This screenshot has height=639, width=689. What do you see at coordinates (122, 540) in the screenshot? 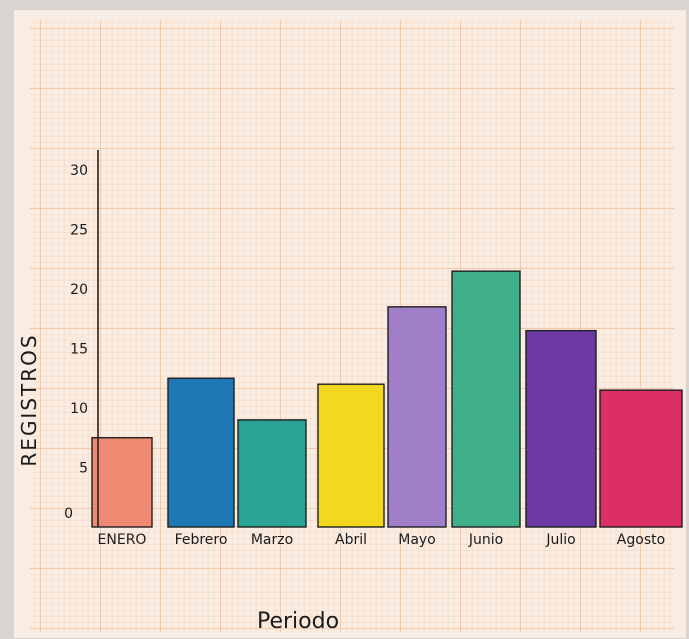
I see `x-tick-label: ENERO` at bounding box center [122, 540].